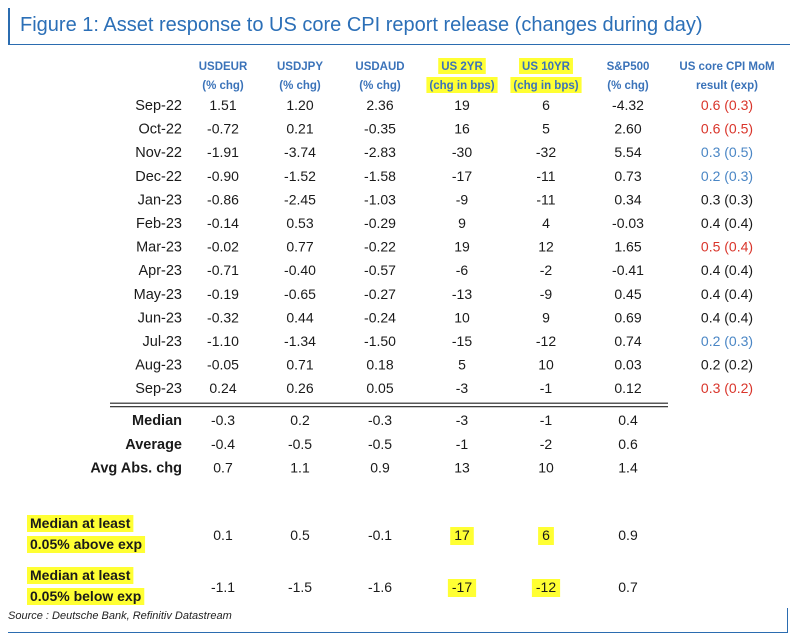 Image resolution: width=798 pixels, height=644 pixels. What do you see at coordinates (380, 341) in the screenshot?
I see `table-cell: -1.50` at bounding box center [380, 341].